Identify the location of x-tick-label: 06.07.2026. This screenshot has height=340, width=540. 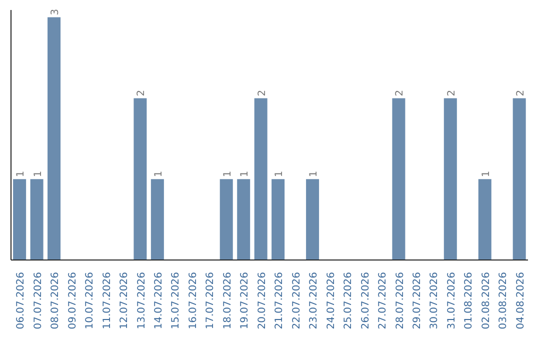
(21, 301).